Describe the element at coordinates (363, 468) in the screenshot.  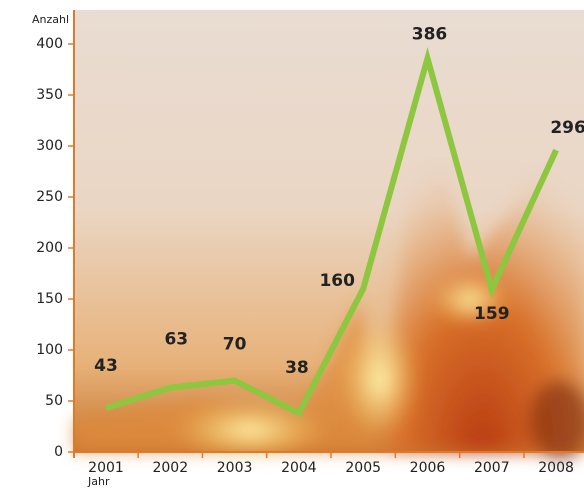
I see `x-tick-label: 2005` at that location.